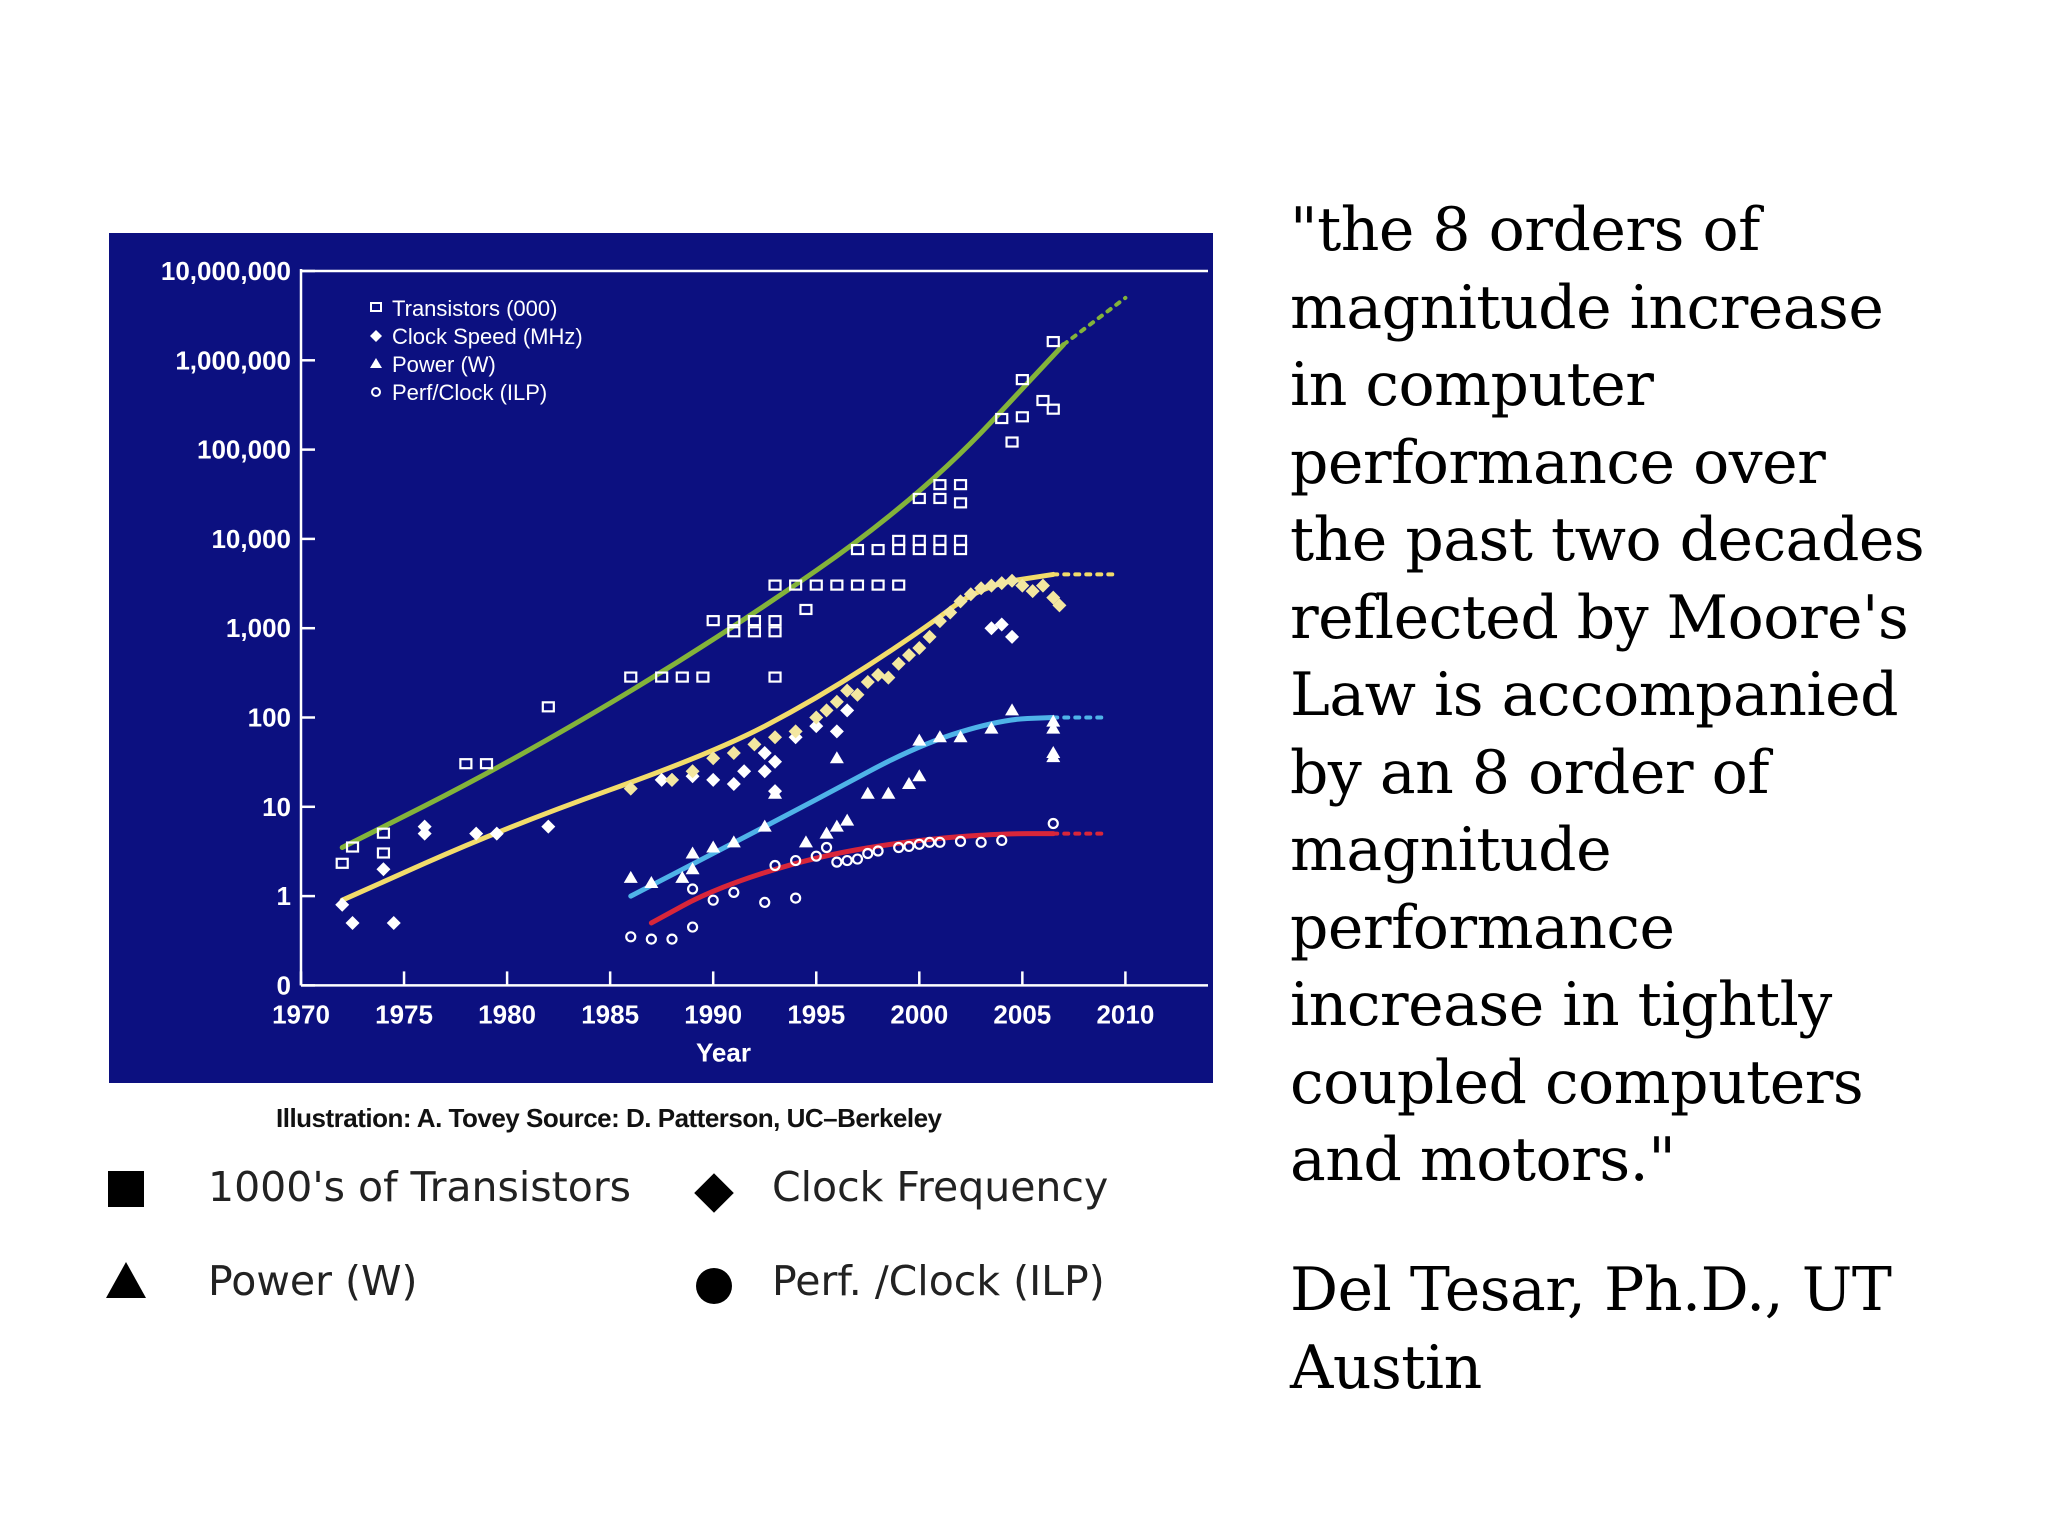  Describe the element at coordinates (816, 1014) in the screenshot. I see `x-tick-label: 1995` at that location.